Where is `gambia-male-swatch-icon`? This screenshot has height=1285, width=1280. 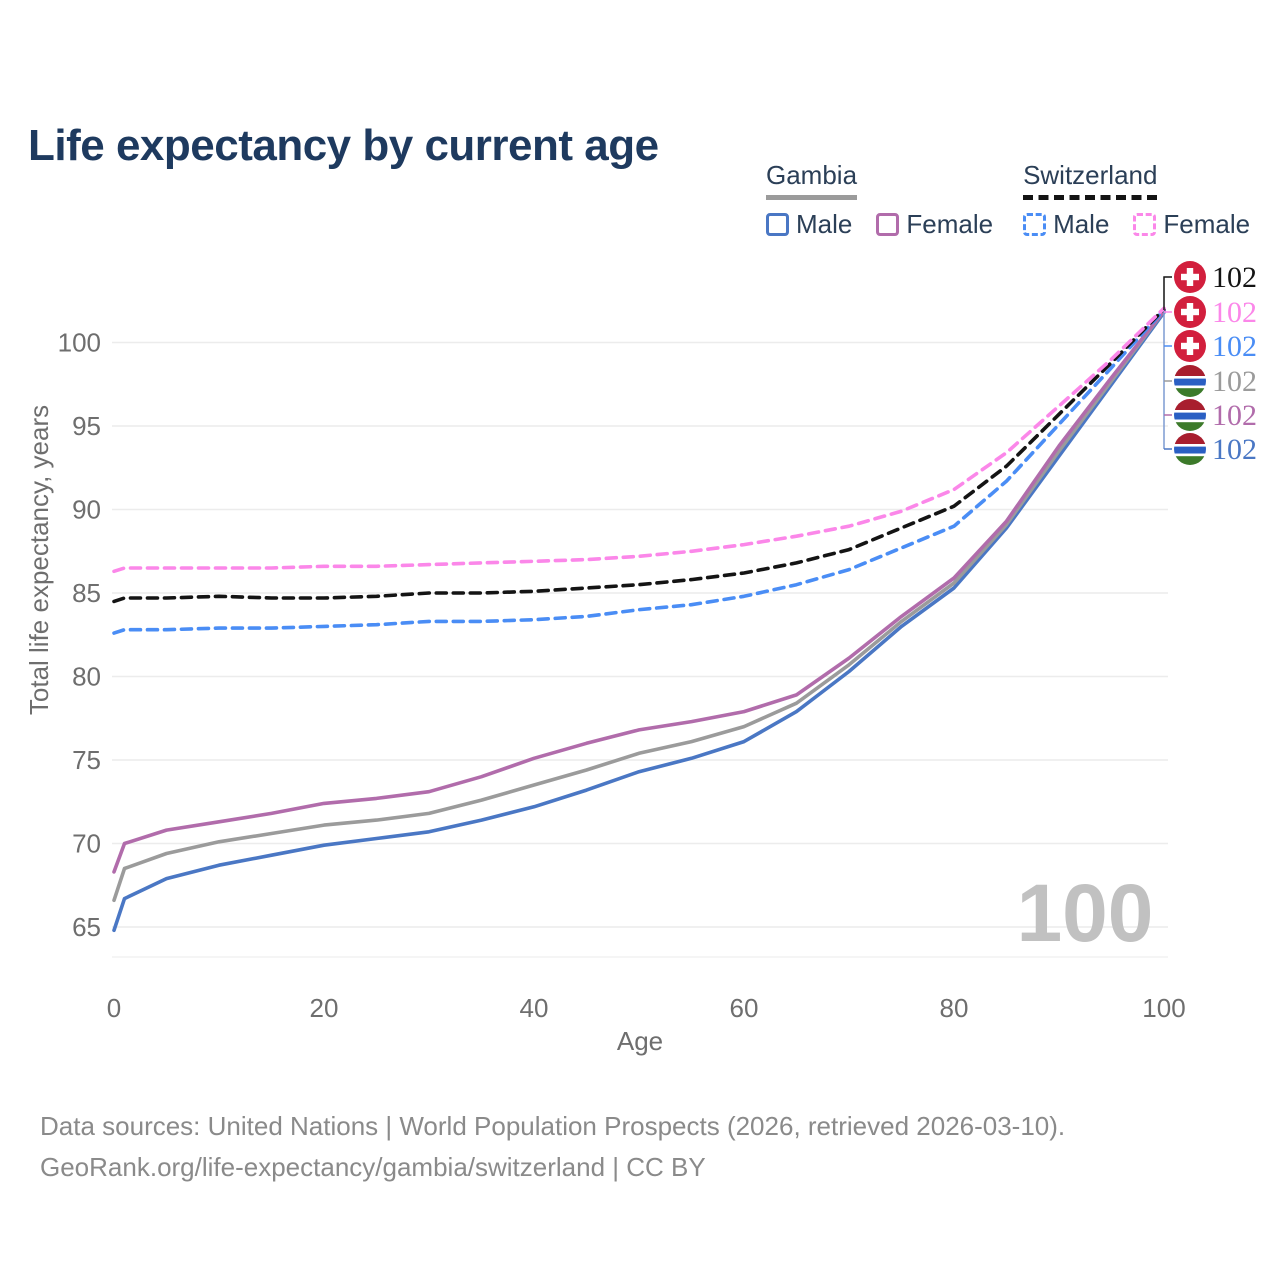 gambia-male-swatch-icon is located at coordinates (777, 224).